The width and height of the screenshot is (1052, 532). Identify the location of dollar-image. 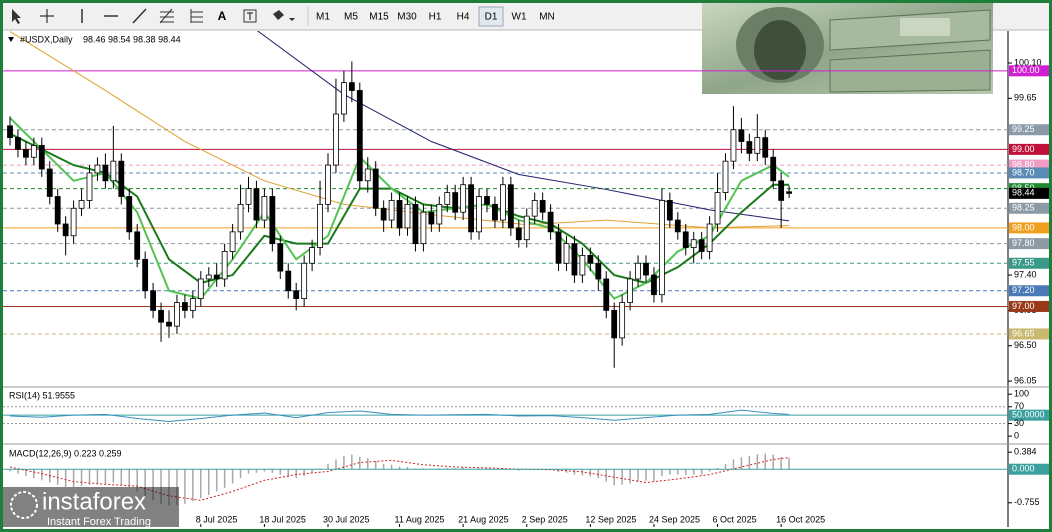
(847, 48).